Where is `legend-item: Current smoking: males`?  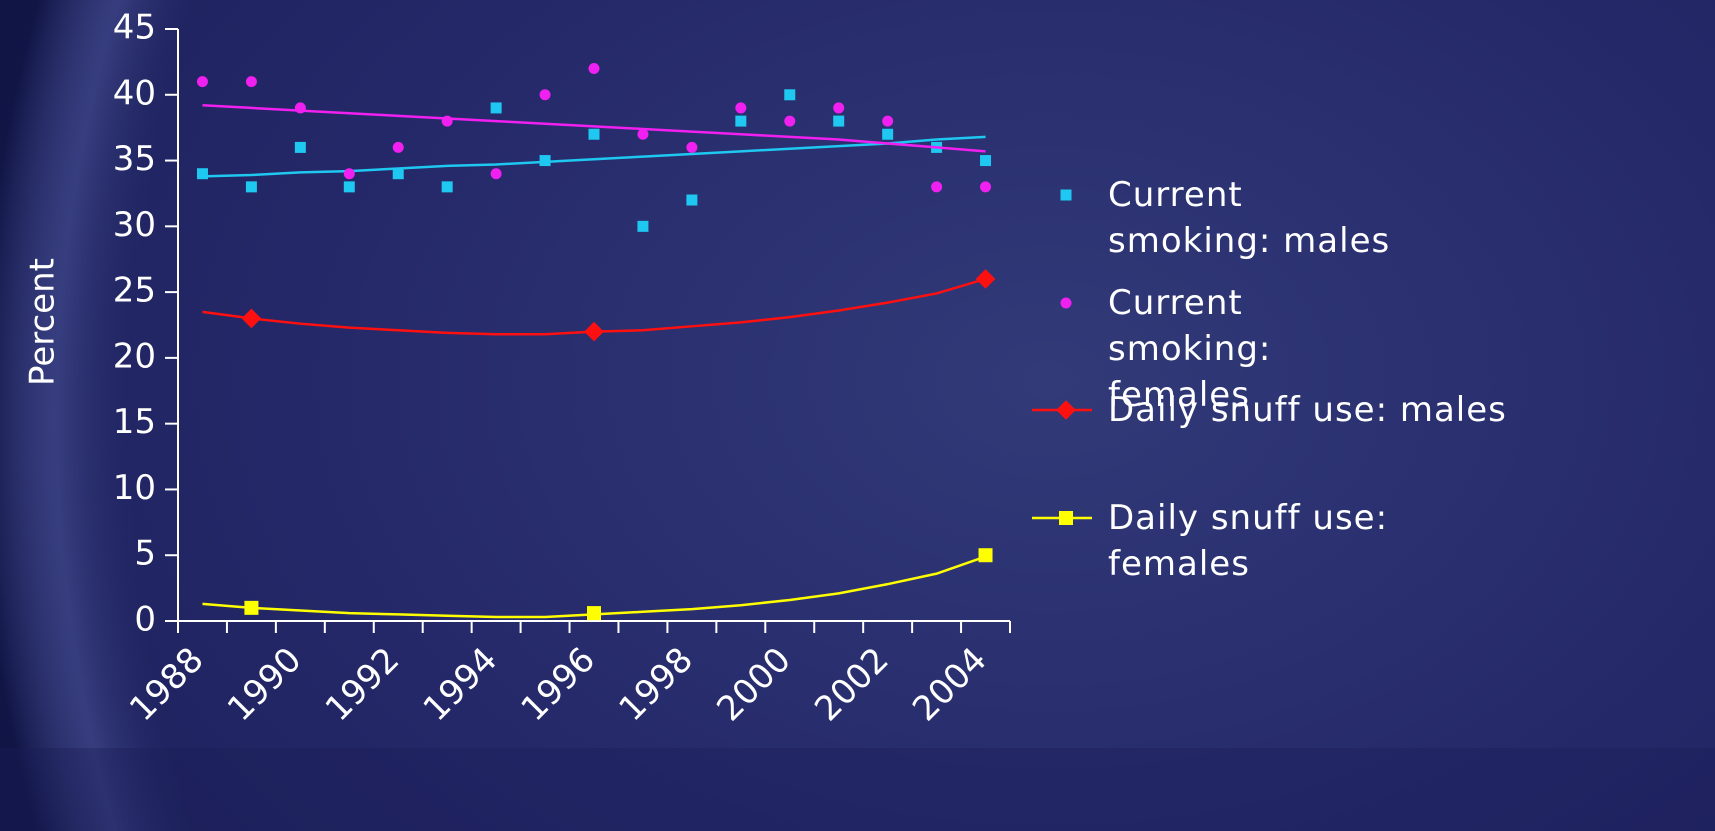
legend-item: Current smoking: males is located at coordinates (1219, 218).